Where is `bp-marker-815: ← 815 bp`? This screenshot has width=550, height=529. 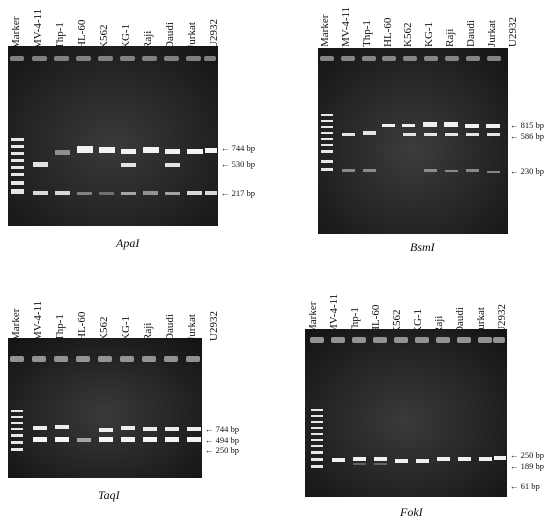
bp-marker-815: ← 815 bp is located at coordinates (527, 125).